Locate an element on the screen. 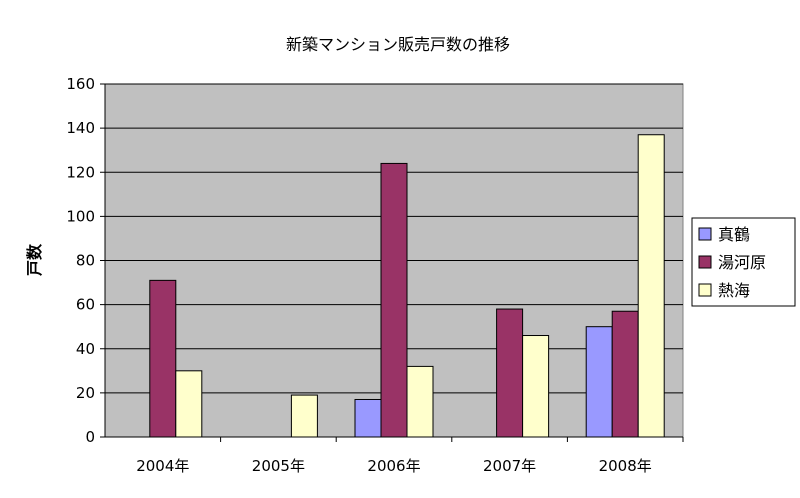 This screenshot has width=800, height=498. legend-label-1: 湯河原 is located at coordinates (742, 262).